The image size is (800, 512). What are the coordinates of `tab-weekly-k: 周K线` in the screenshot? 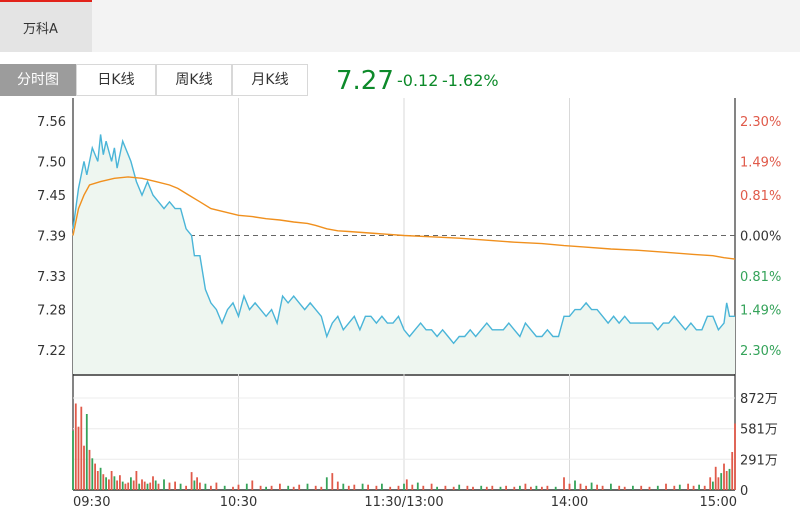 It's located at (194, 80).